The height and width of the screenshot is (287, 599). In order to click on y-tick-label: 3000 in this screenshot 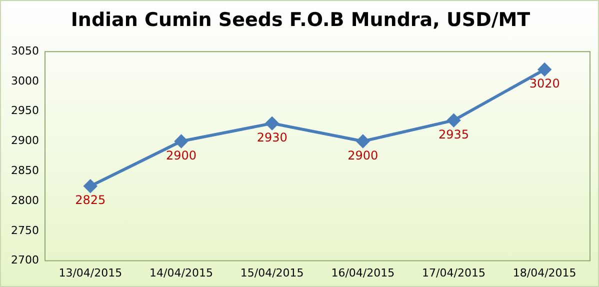, I will do `click(24, 81)`.